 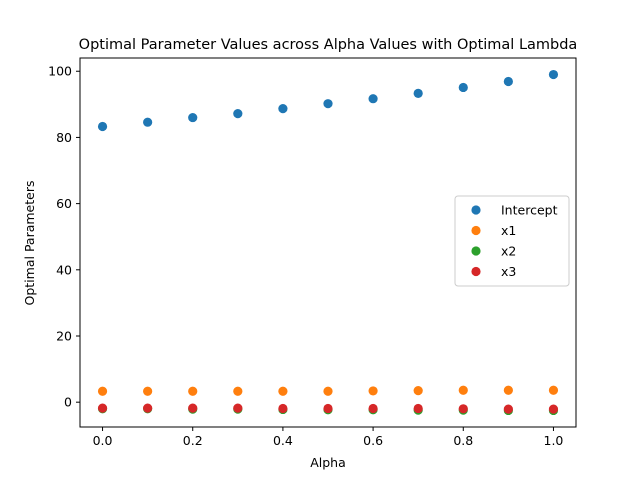 What do you see at coordinates (373, 440) in the screenshot?
I see `x-tick-label: 0.6` at bounding box center [373, 440].